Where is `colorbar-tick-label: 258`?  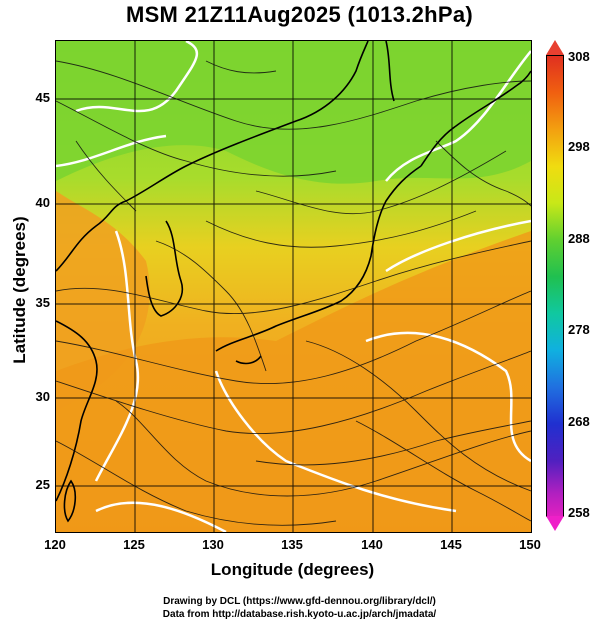
colorbar-tick-label: 258 is located at coordinates (579, 512).